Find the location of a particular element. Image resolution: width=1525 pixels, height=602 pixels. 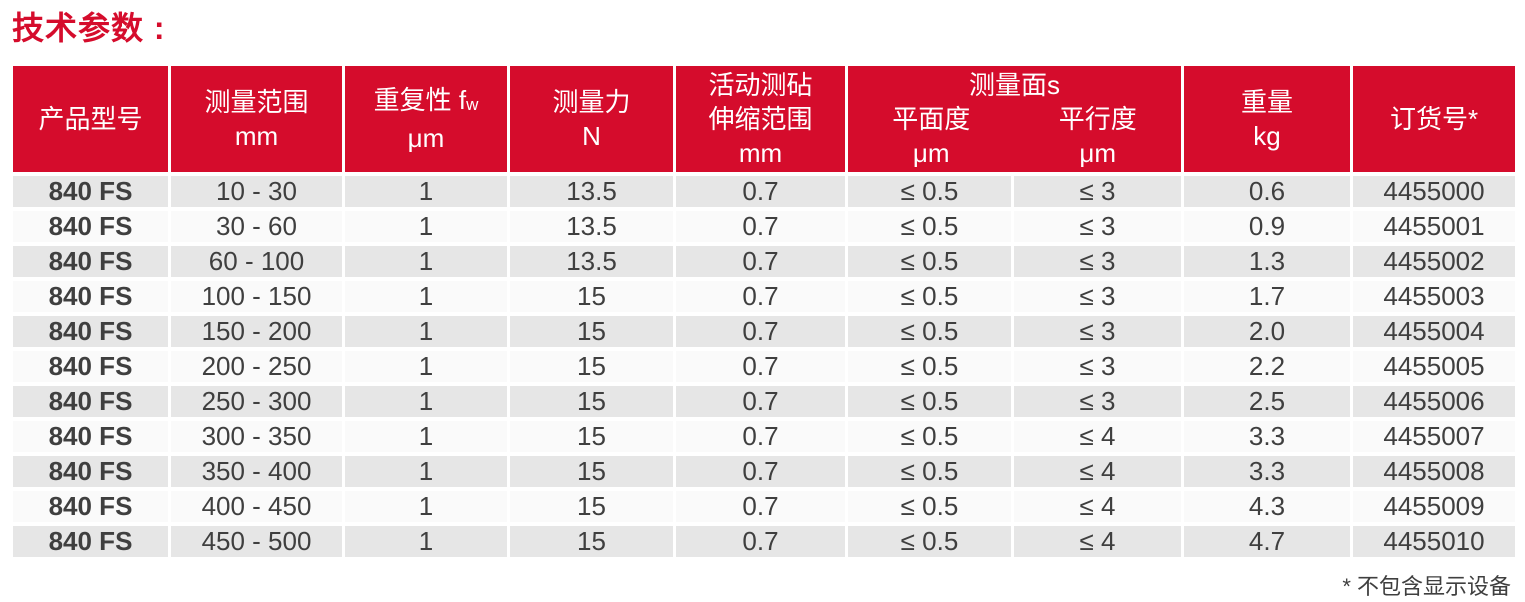

cell-measuring-range: 150 - 200 is located at coordinates (256, 331).